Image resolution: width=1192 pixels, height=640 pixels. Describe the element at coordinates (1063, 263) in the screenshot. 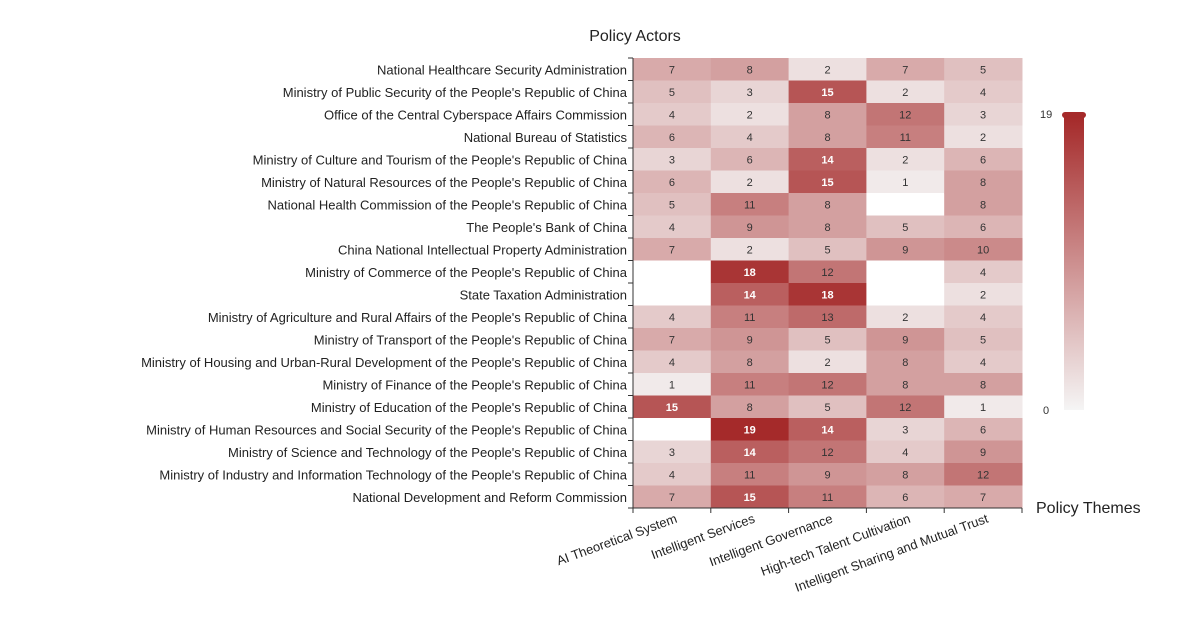

I see `visual-map: 19 0` at that location.